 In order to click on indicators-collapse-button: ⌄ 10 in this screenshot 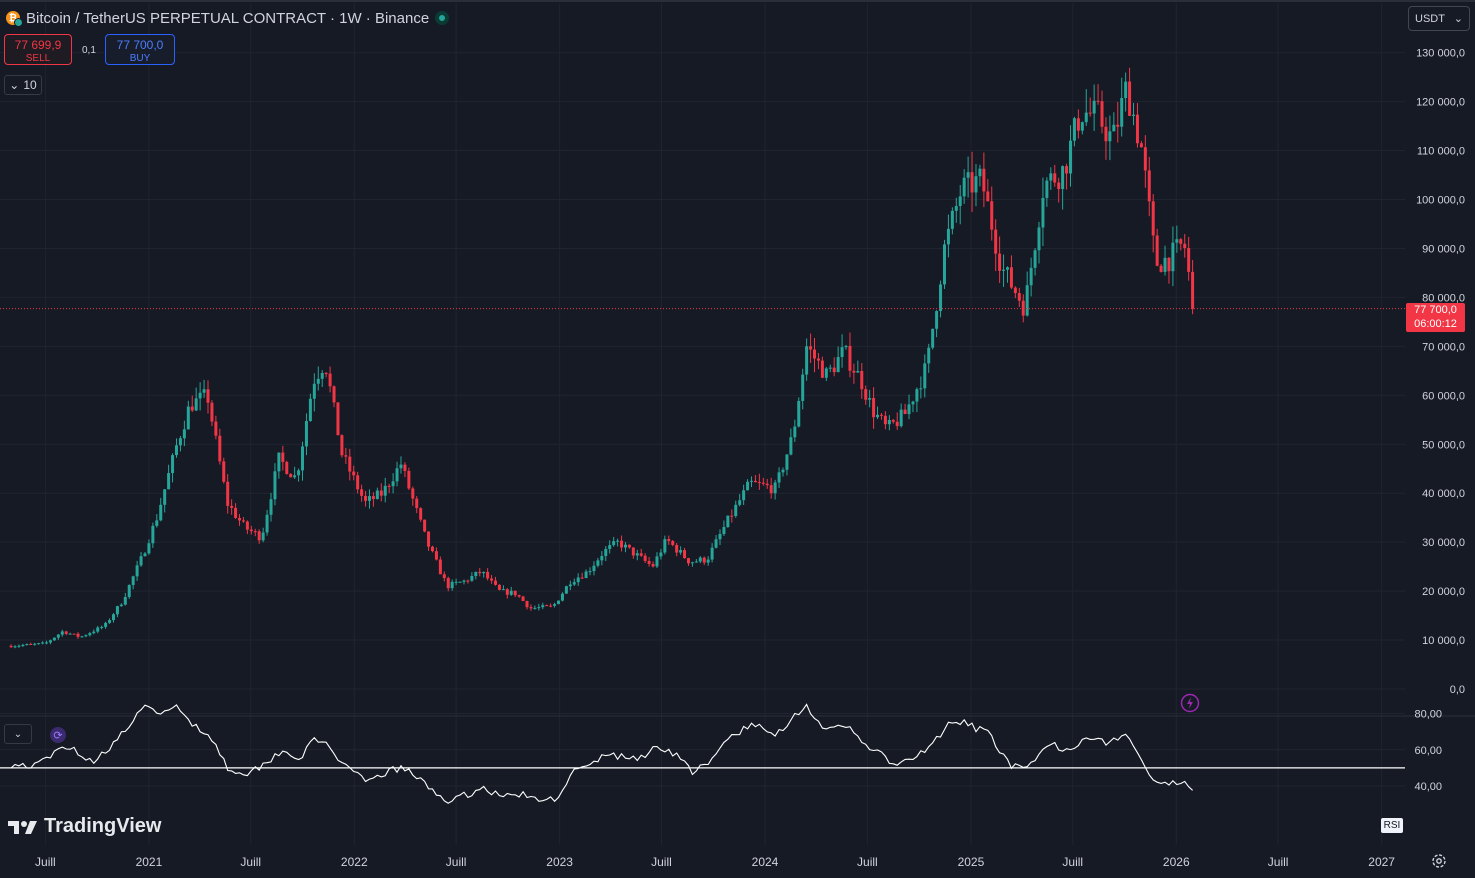, I will do `click(23, 85)`.